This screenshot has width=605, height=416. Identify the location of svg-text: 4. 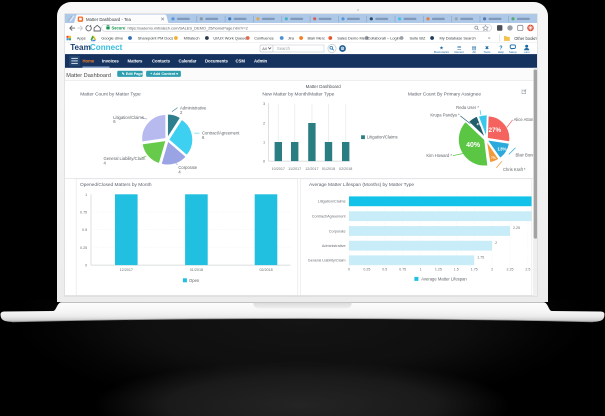
(179, 172).